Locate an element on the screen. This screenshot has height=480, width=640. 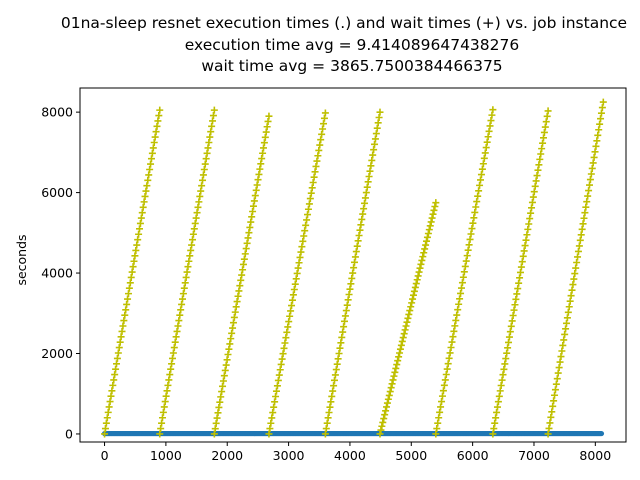
wait-batch is located at coordinates (132, 272).